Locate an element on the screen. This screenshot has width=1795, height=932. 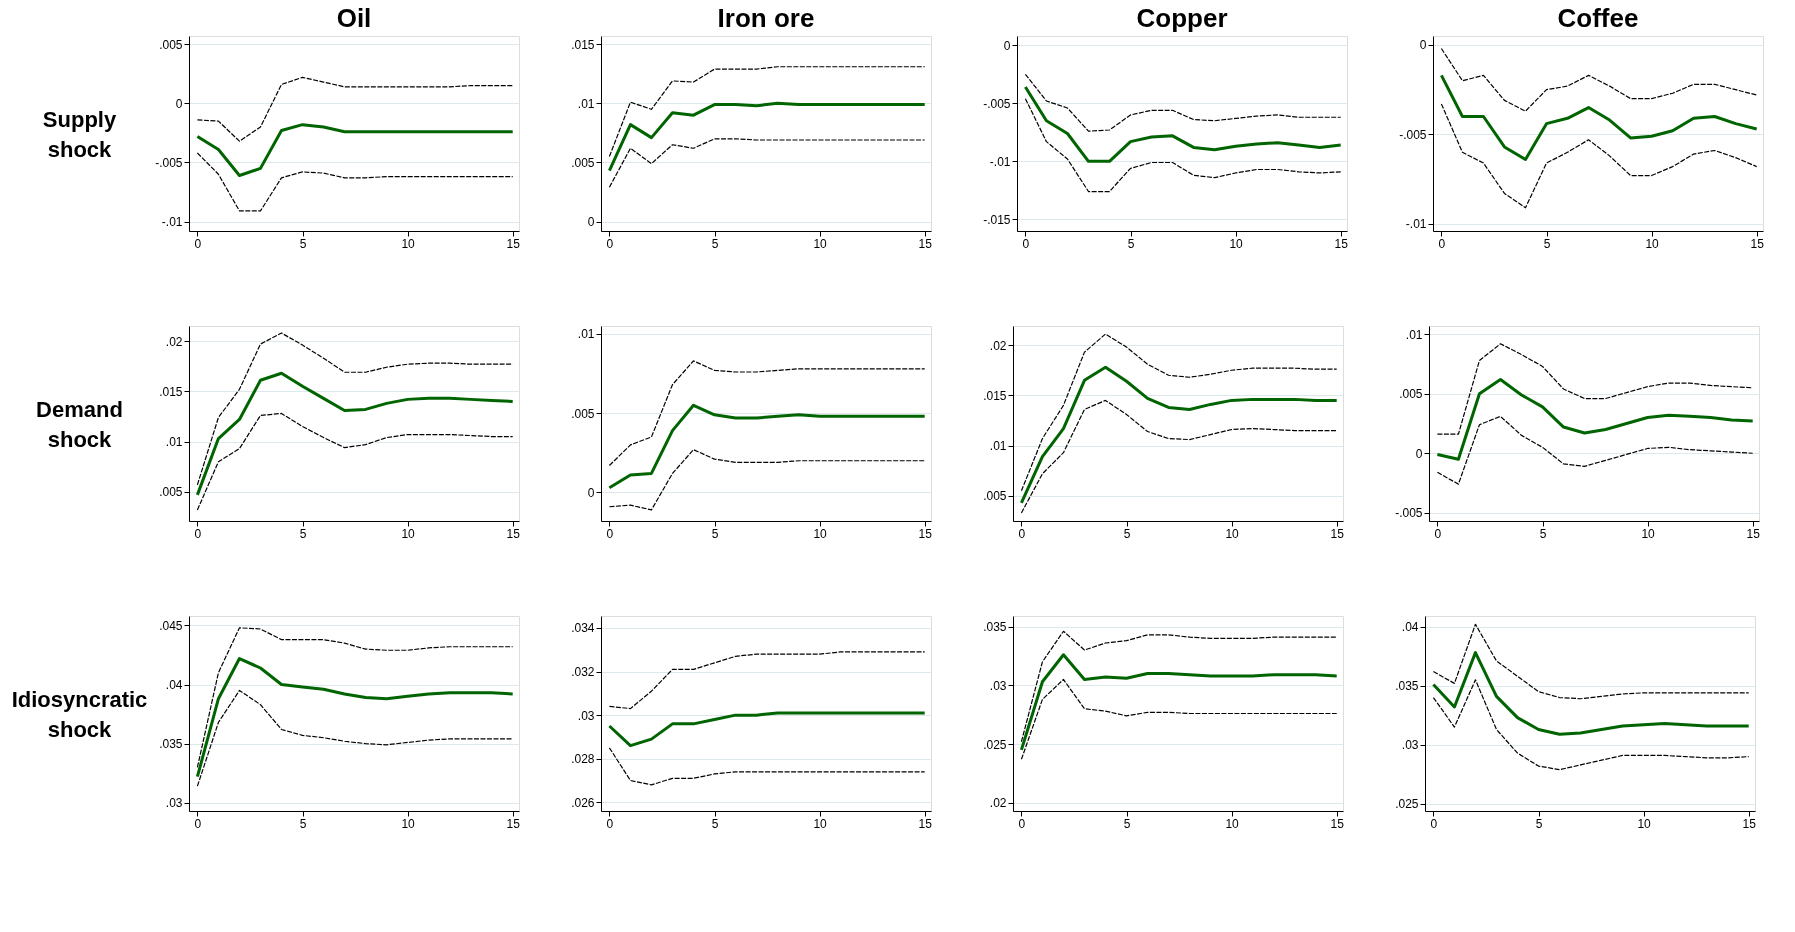
chart-title: Coffee is located at coordinates (1598, 18).